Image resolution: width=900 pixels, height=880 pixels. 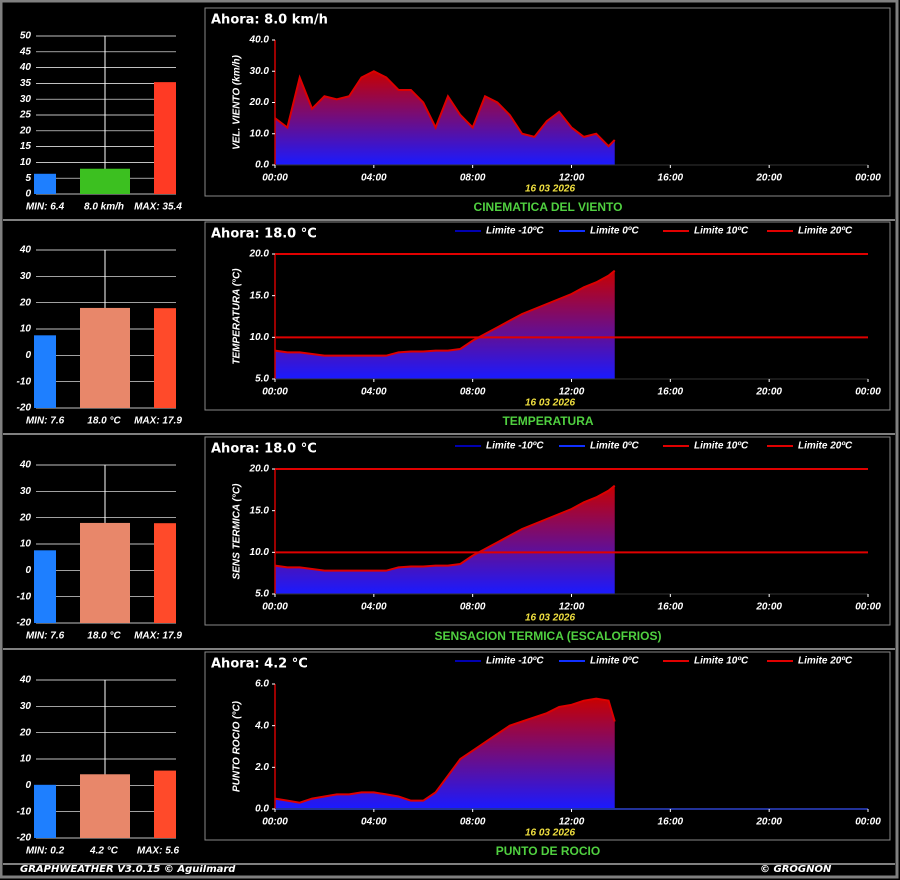 What do you see at coordinates (259, 40) in the screenshot?
I see `y-tick-label: 40.0` at bounding box center [259, 40].